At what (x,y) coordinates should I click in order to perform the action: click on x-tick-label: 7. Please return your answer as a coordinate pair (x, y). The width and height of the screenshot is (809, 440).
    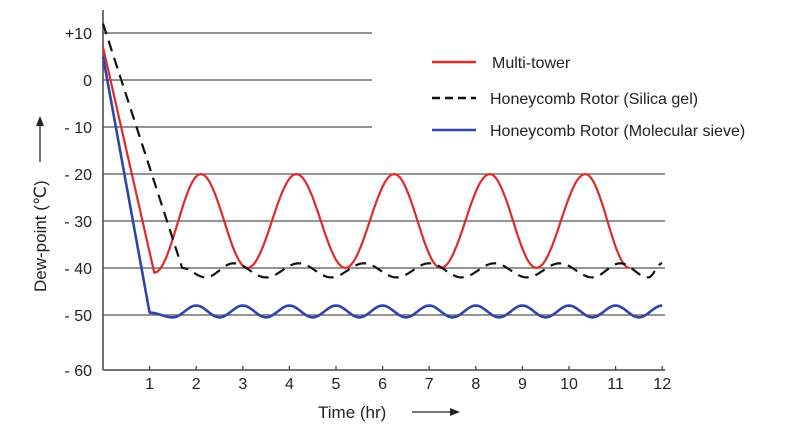
    Looking at the image, I should click on (429, 384).